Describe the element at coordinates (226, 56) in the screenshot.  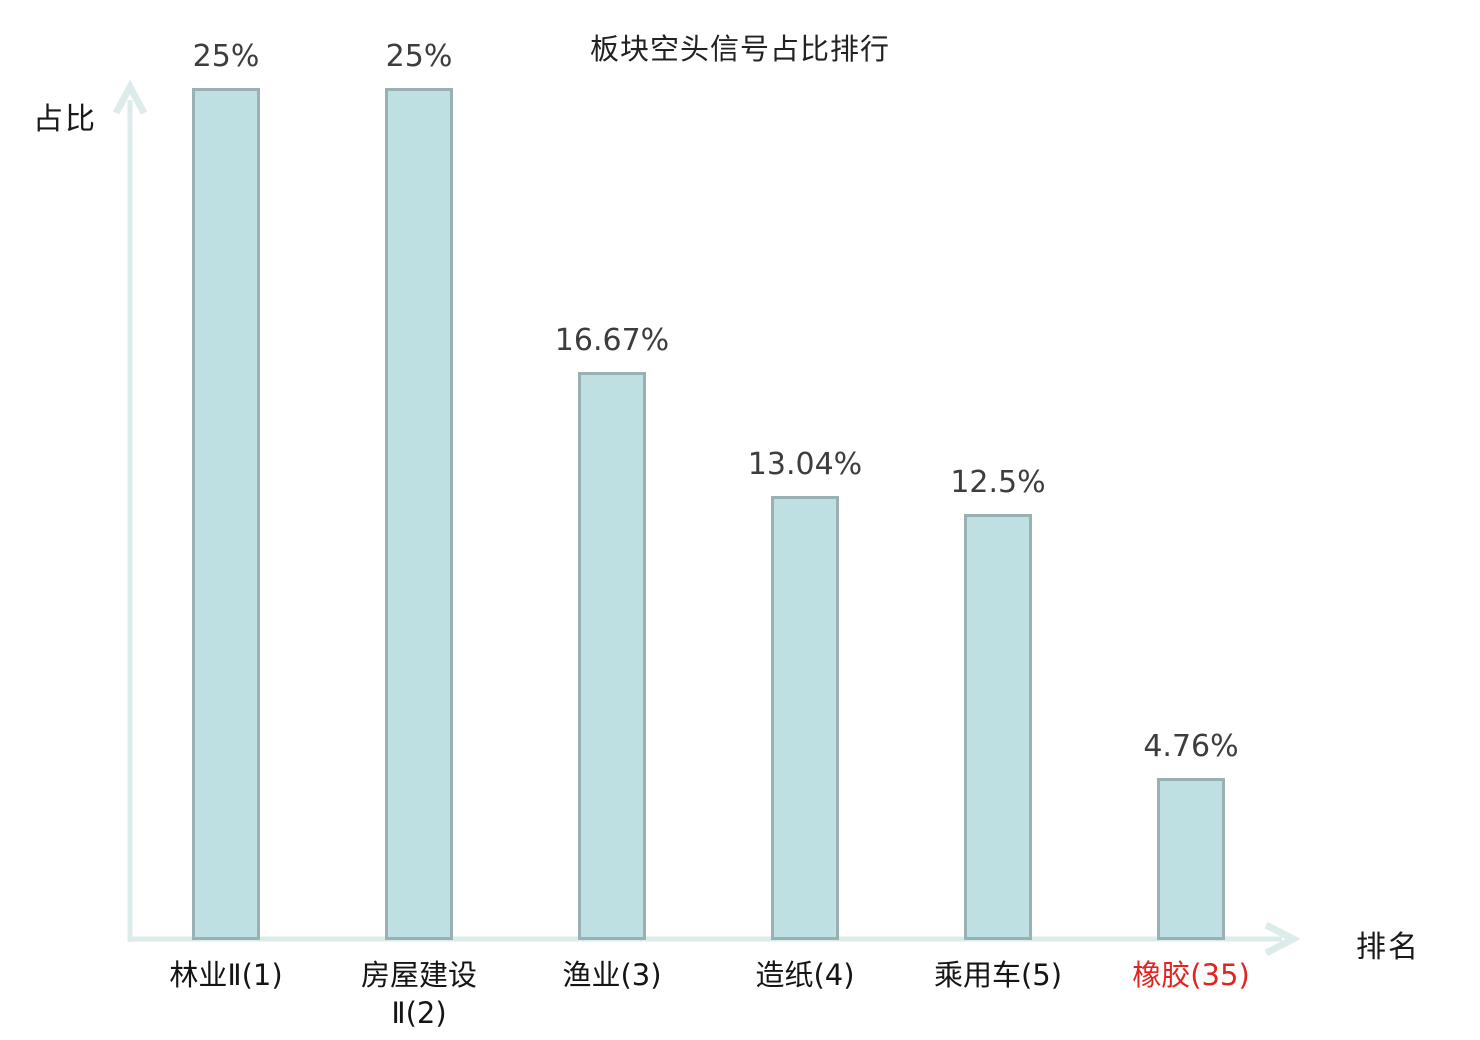
I see `value-label-1: 25%` at that location.